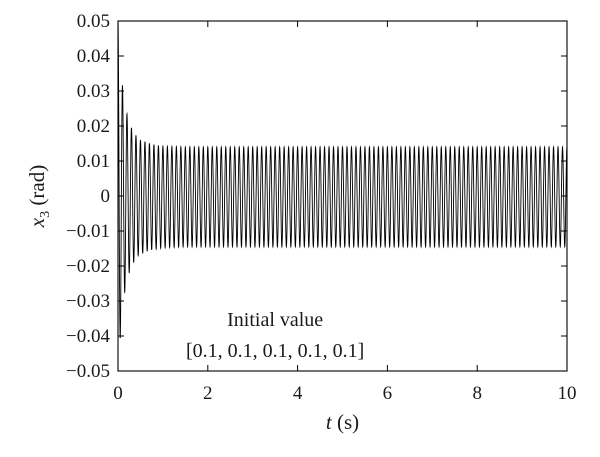  I want to click on y-tick-label: 0.05, so click(93, 21).